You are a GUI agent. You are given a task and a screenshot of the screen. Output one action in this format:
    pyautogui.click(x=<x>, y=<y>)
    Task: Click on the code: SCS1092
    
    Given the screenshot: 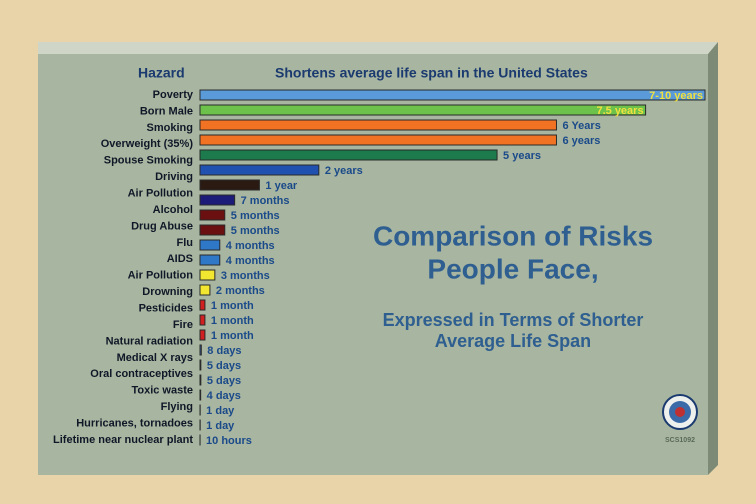 What is the action you would take?
    pyautogui.click(x=680, y=440)
    